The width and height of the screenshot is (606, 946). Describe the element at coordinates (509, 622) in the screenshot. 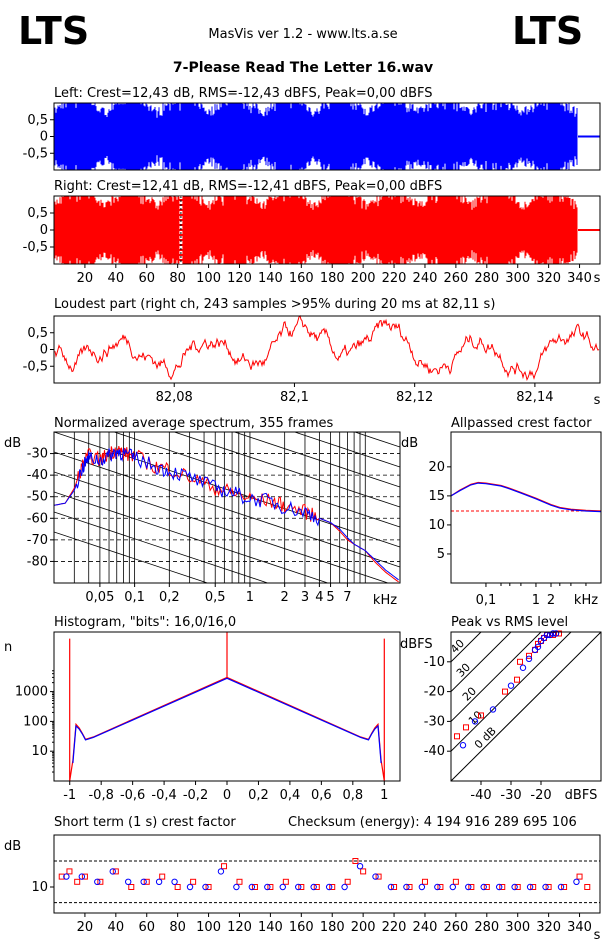

I see `panel-title: Peak vs RMS level` at that location.